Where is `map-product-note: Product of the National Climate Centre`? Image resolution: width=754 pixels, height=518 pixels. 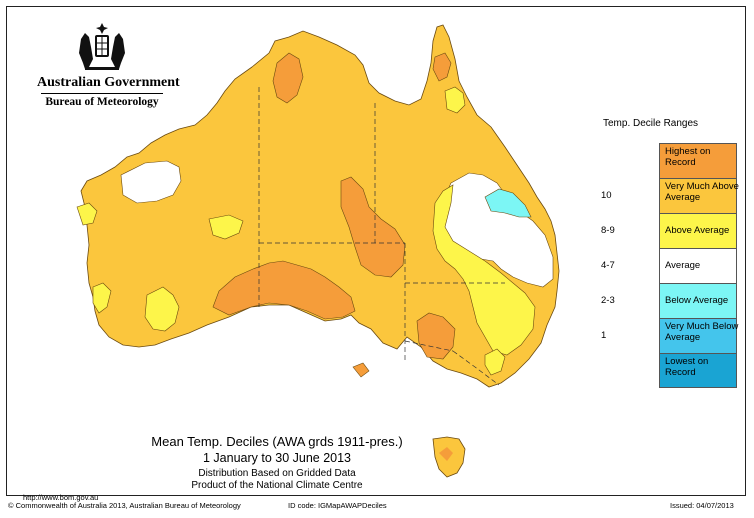 map-product-note: Product of the National Climate Centre is located at coordinates (277, 485).